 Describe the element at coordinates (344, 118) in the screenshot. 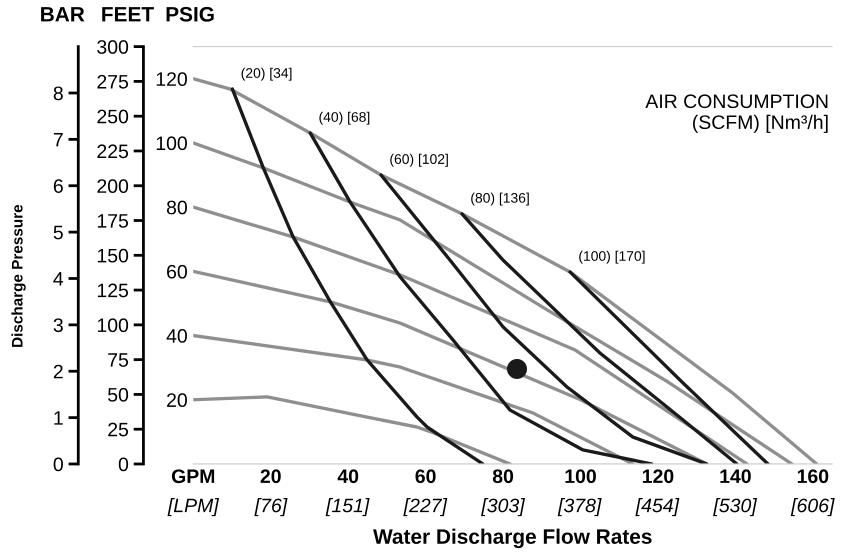

I see `series-label: (40) [68]` at that location.